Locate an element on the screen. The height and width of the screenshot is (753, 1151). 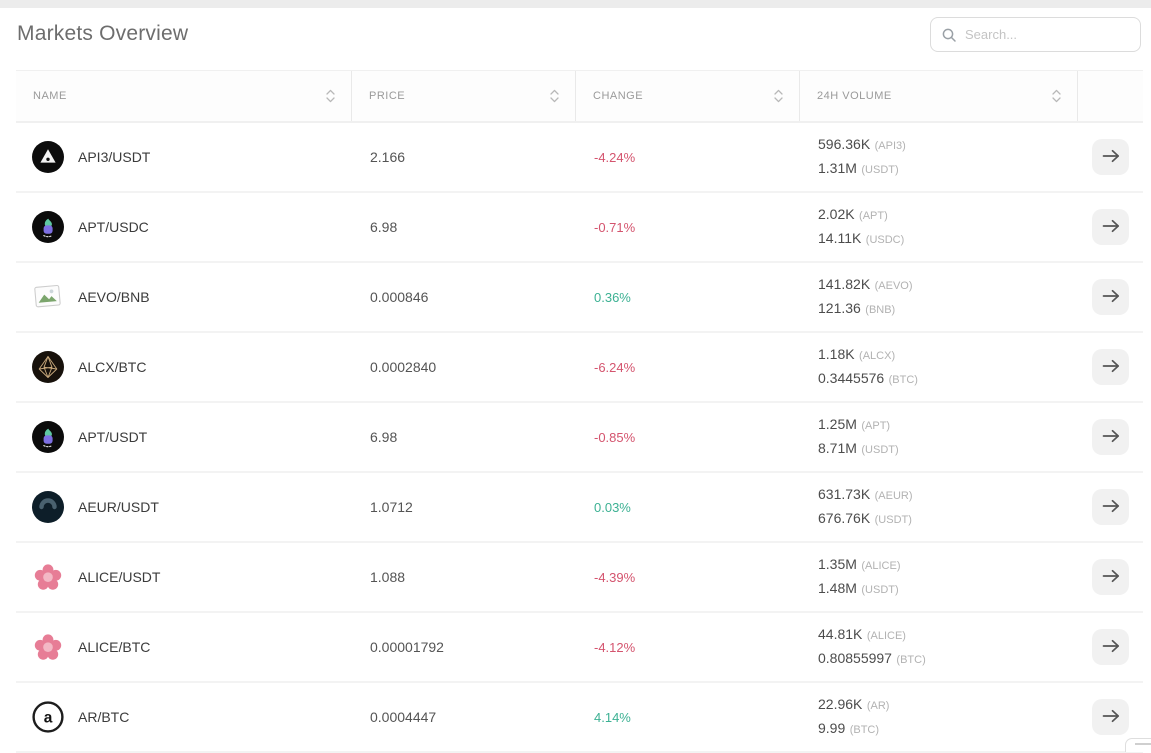
search-input is located at coordinates (1047, 34).